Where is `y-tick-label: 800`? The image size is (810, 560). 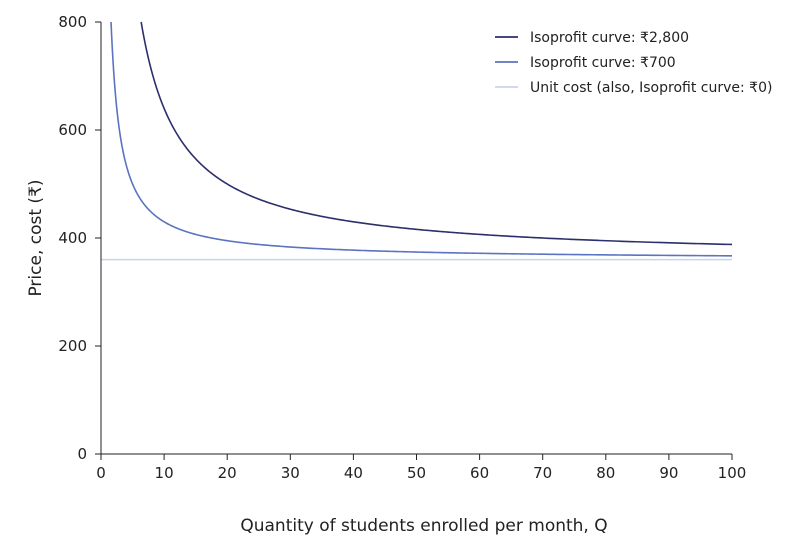
y-tick-label: 800 is located at coordinates (72, 22).